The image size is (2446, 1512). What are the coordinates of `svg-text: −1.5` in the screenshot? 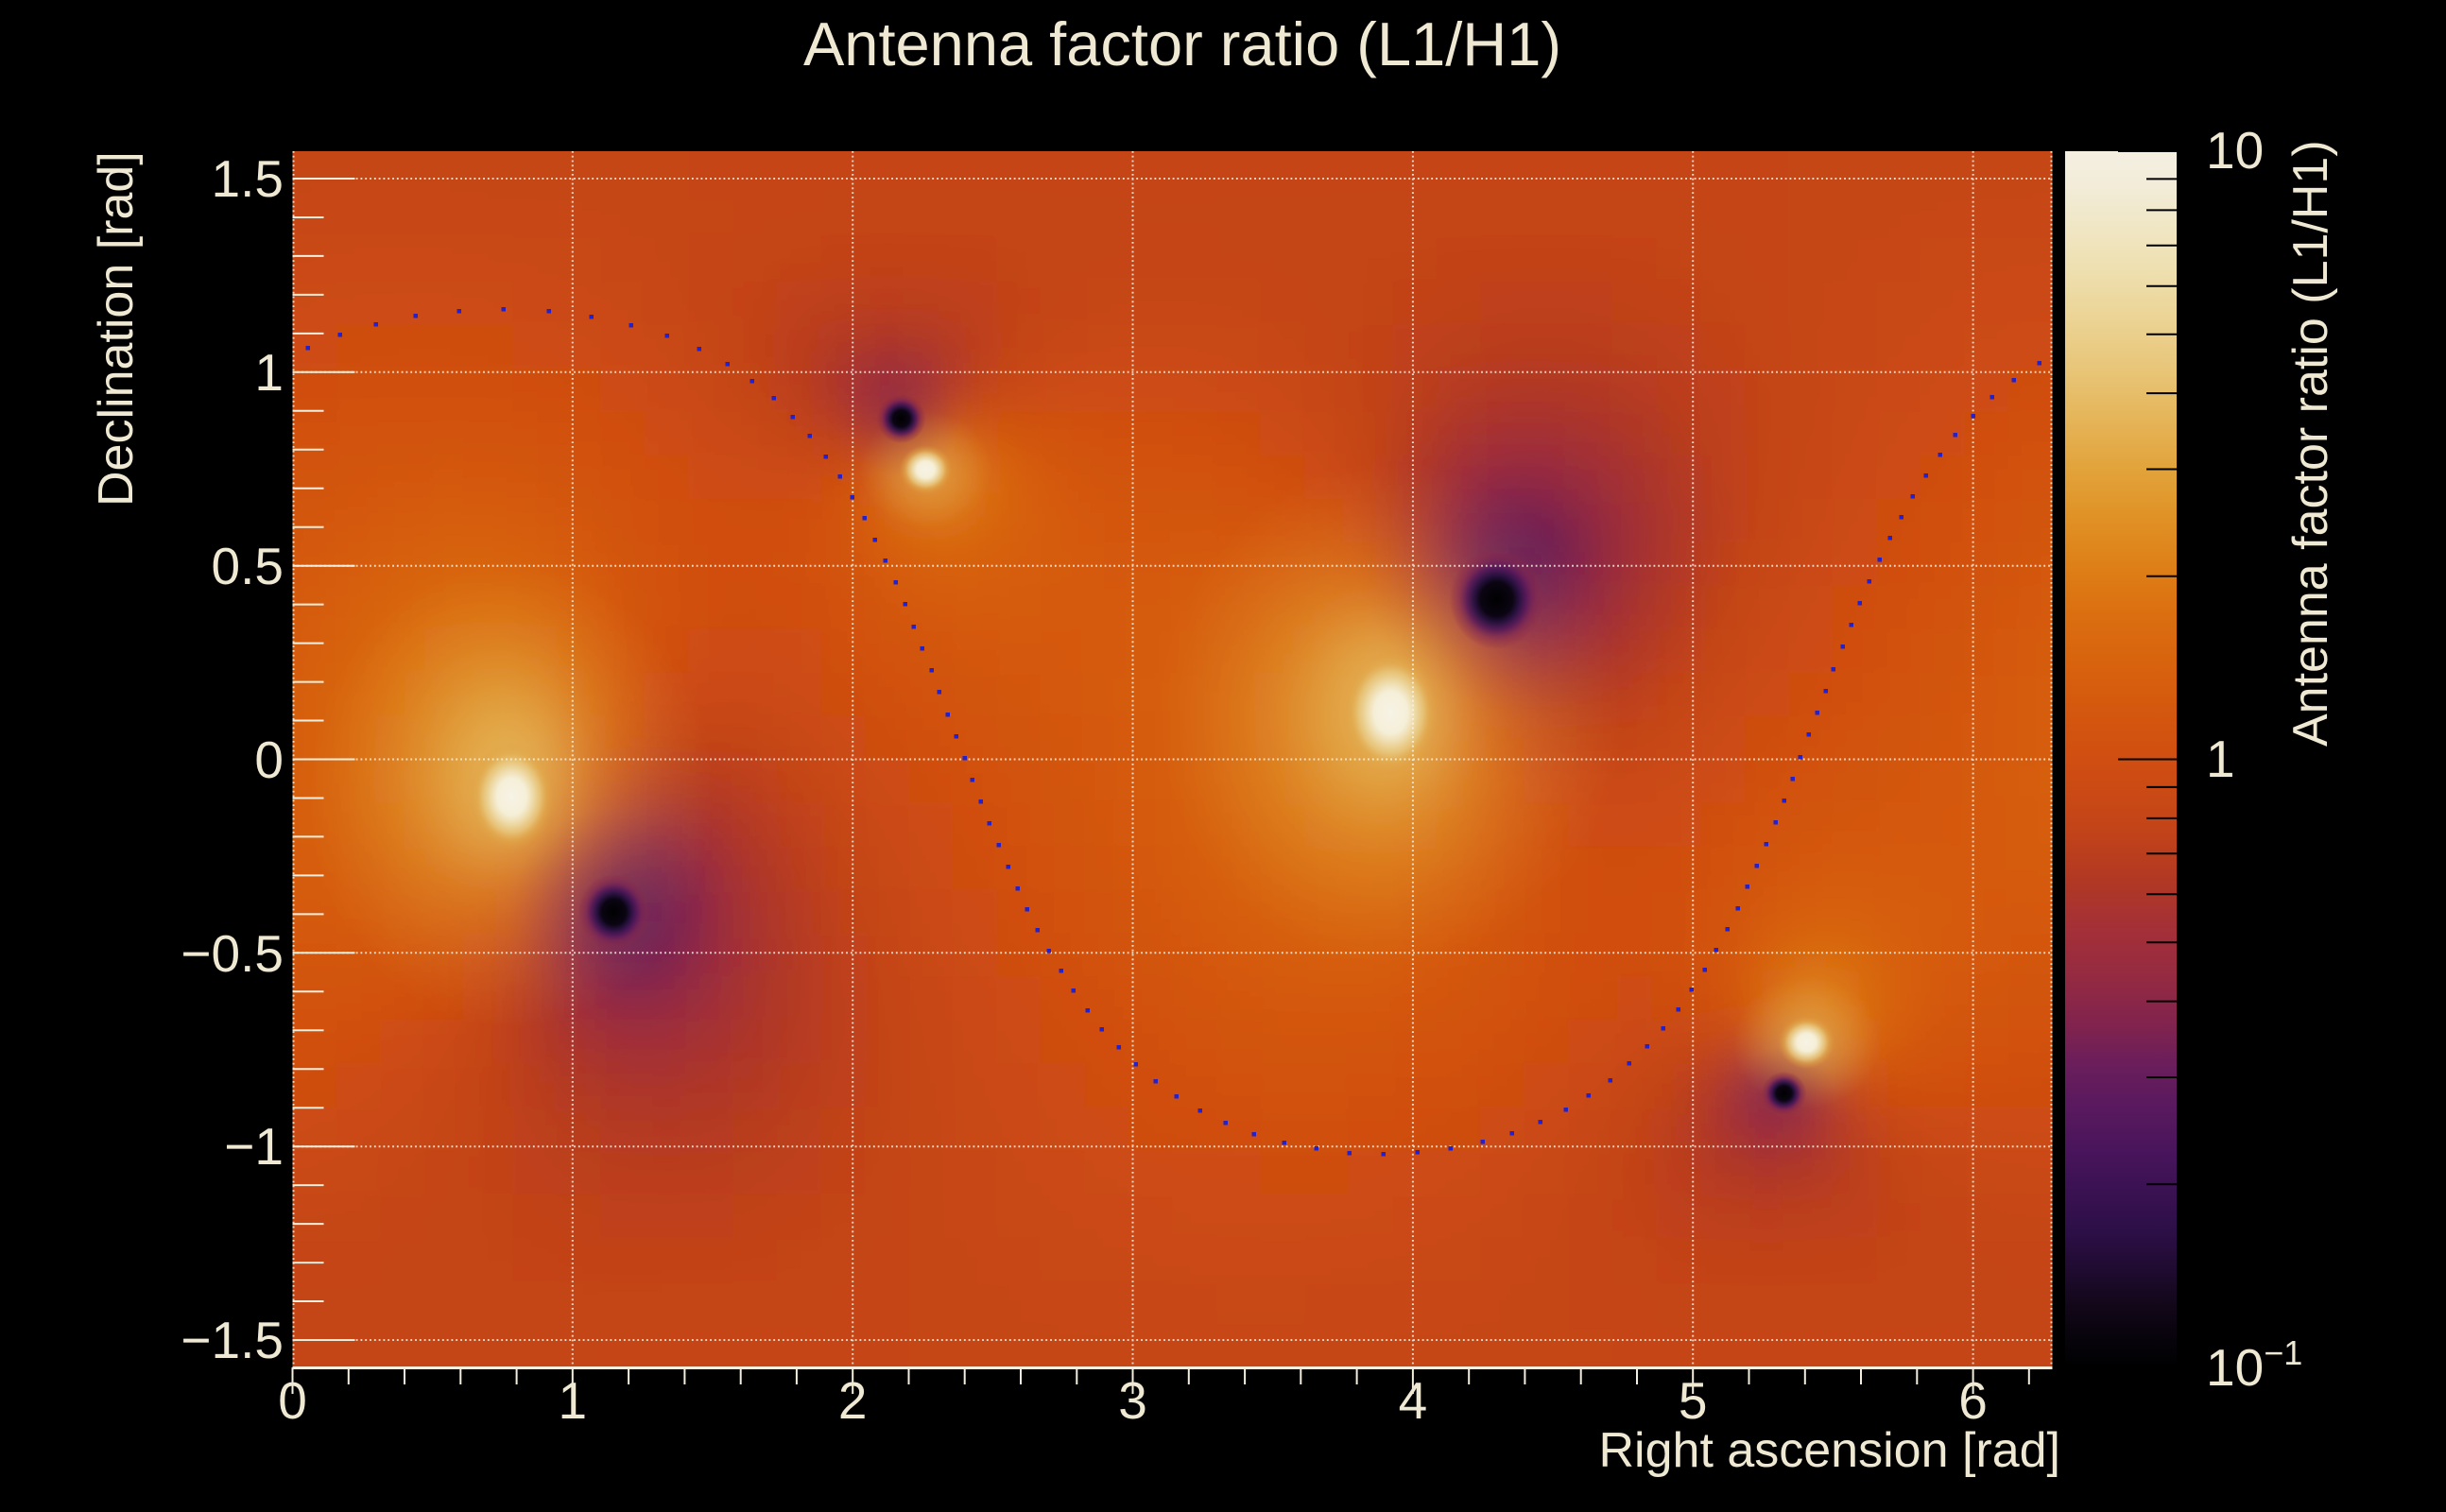 It's located at (233, 1340).